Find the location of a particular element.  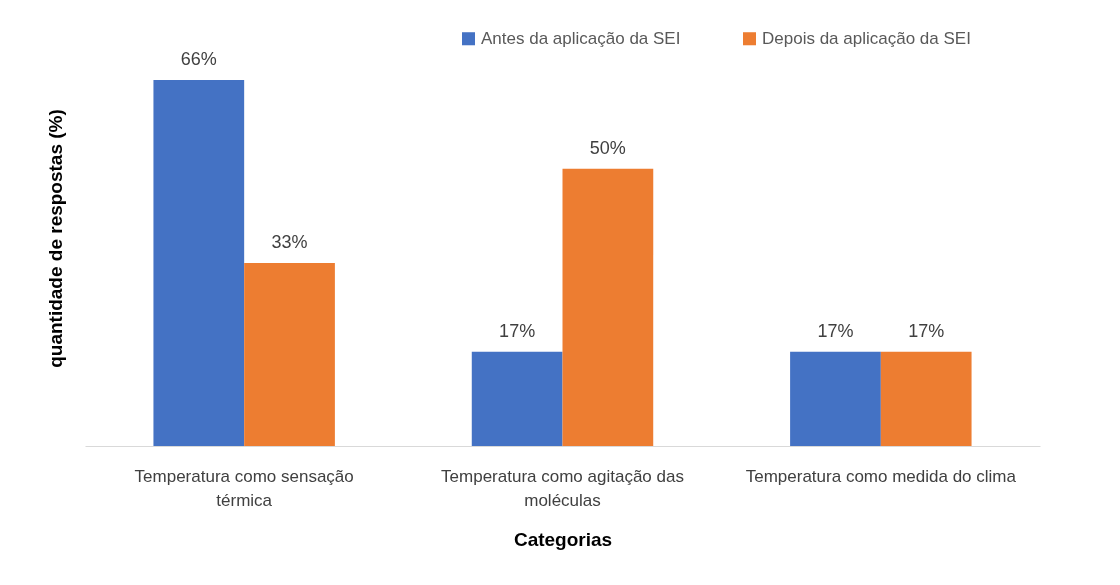

x-axis-title: Categorias is located at coordinates (563, 539).